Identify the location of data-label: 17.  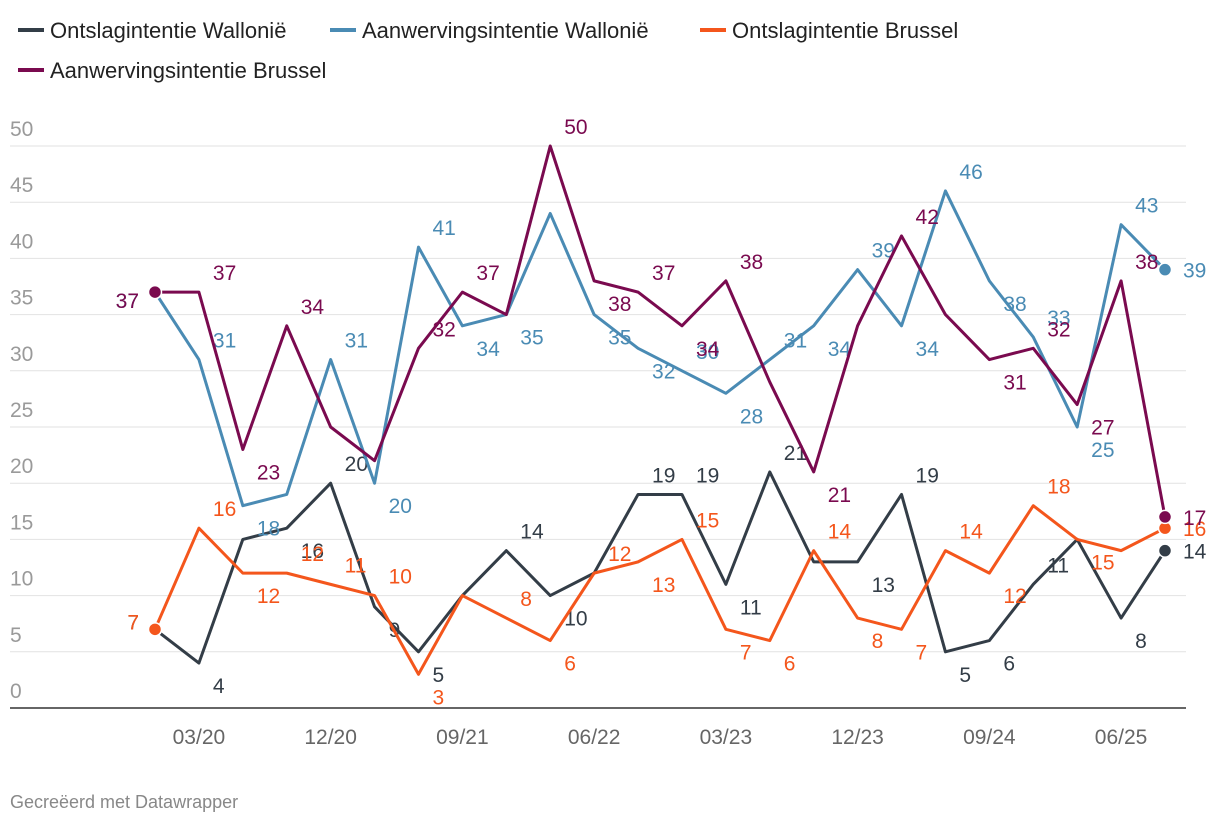
(1194, 518).